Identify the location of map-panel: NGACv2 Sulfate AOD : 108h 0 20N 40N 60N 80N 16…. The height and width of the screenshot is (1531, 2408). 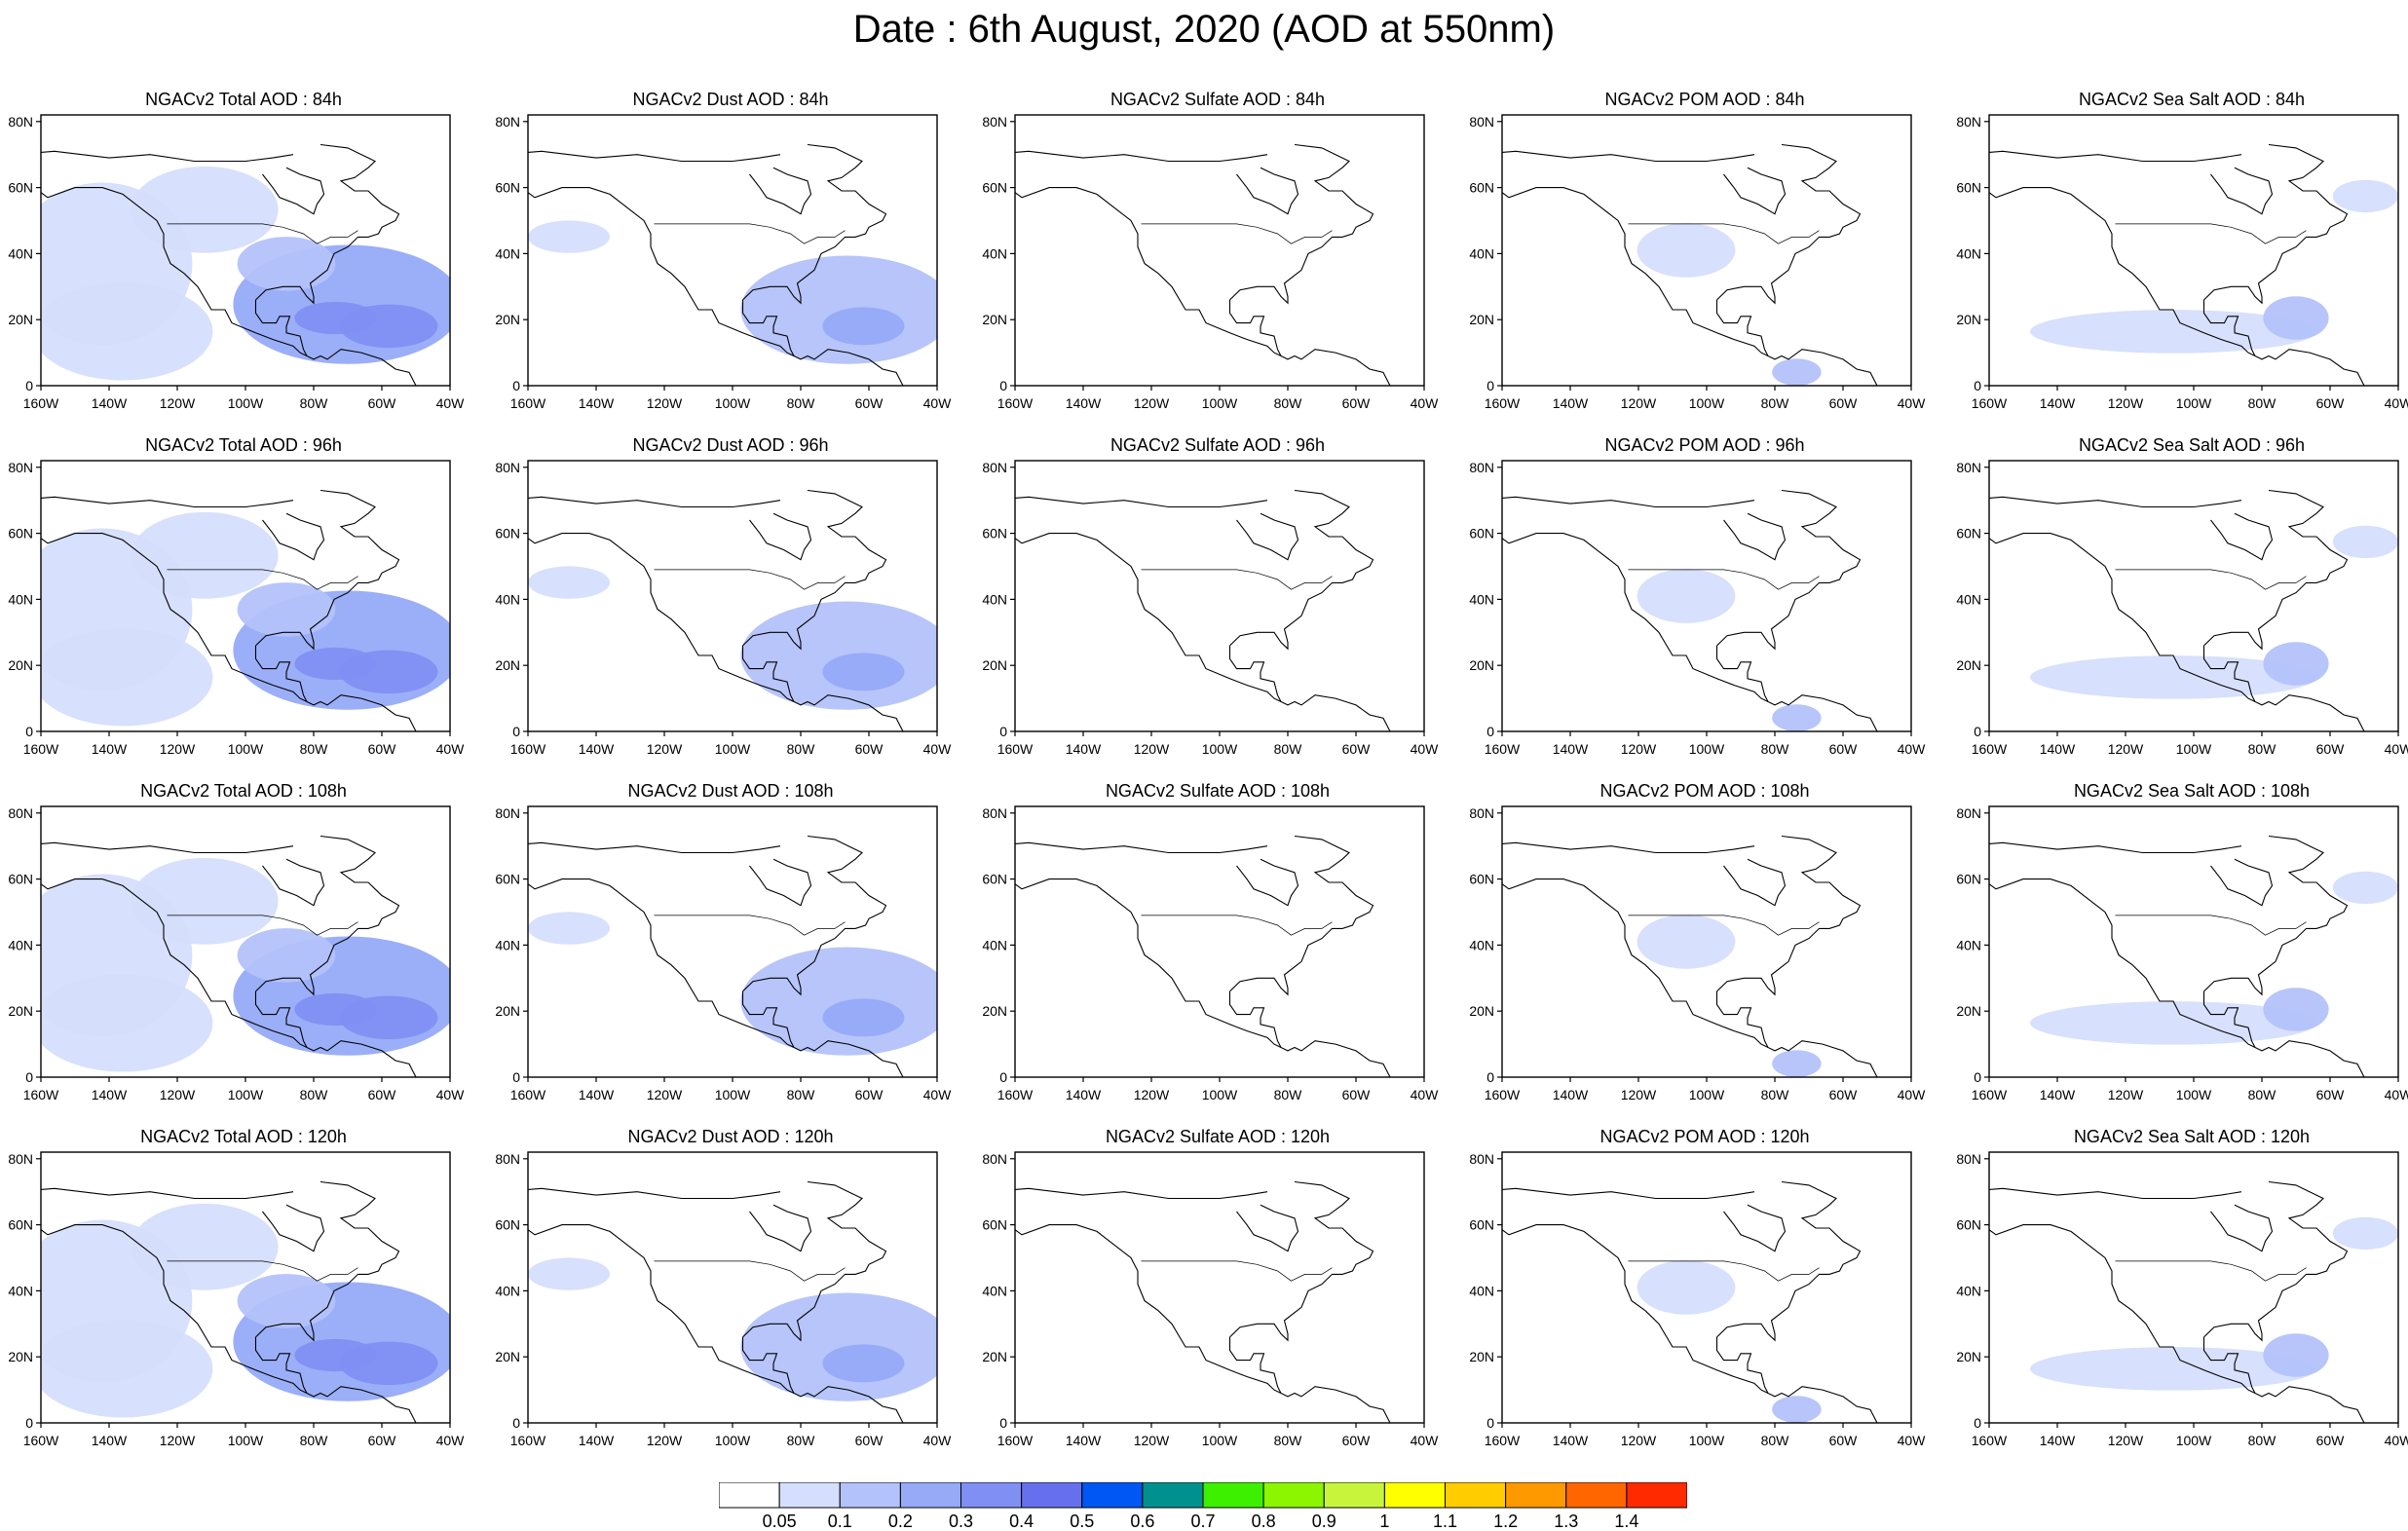
(1217, 949).